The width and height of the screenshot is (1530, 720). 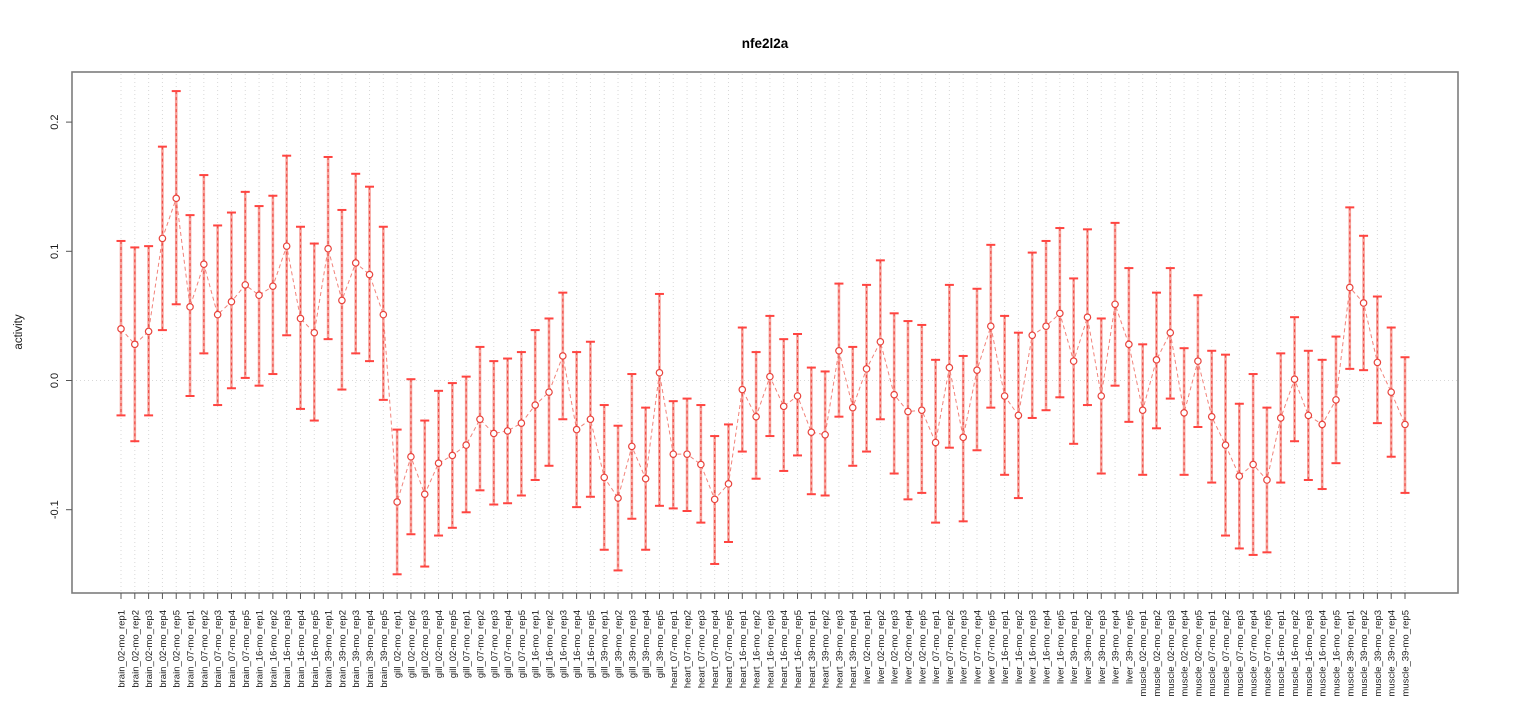 I want to click on y-tick-label: 0.2, so click(x=55, y=121).